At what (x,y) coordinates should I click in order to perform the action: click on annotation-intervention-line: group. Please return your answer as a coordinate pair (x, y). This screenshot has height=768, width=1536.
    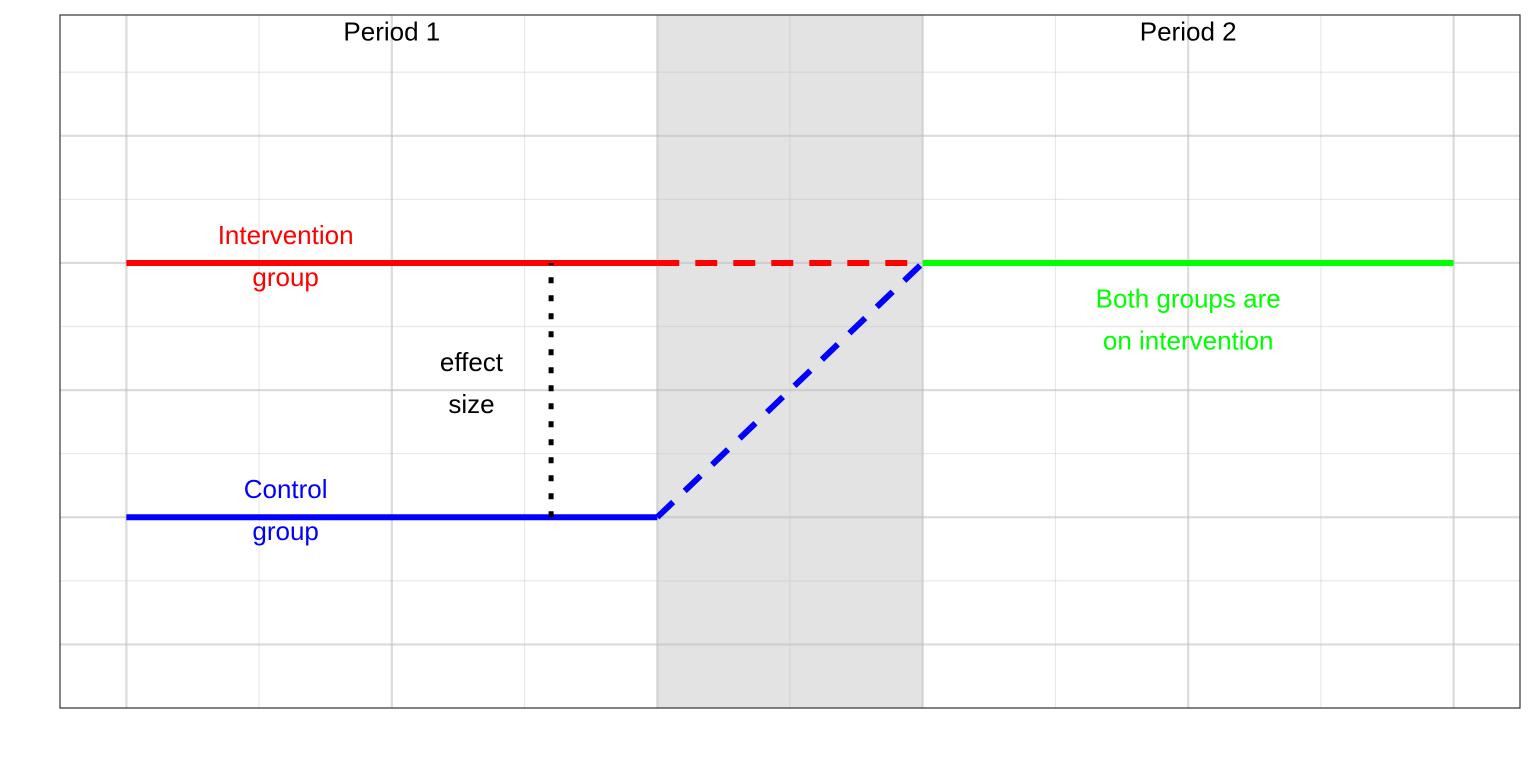
    Looking at the image, I should click on (285, 277).